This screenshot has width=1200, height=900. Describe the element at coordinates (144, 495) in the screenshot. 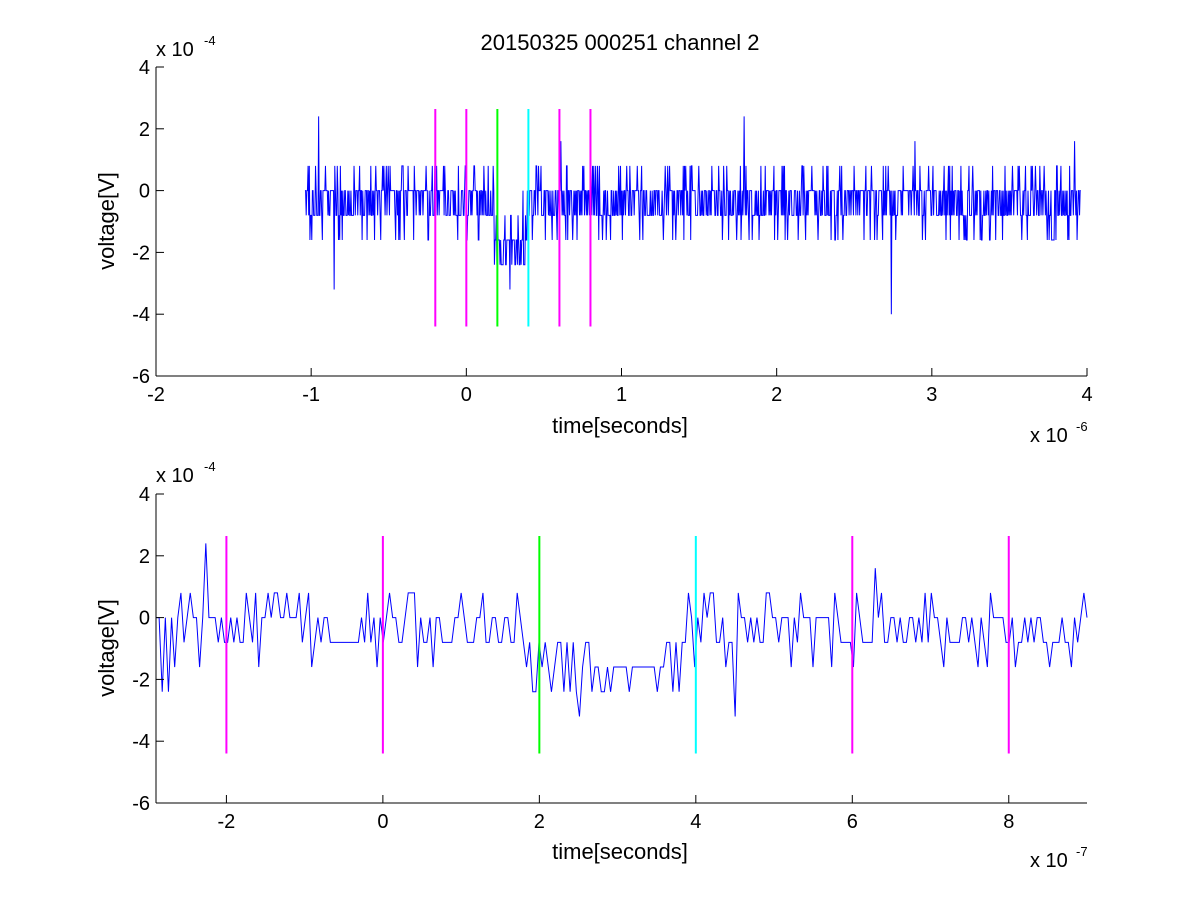

I see `bottom-y-tick-label: 4` at that location.